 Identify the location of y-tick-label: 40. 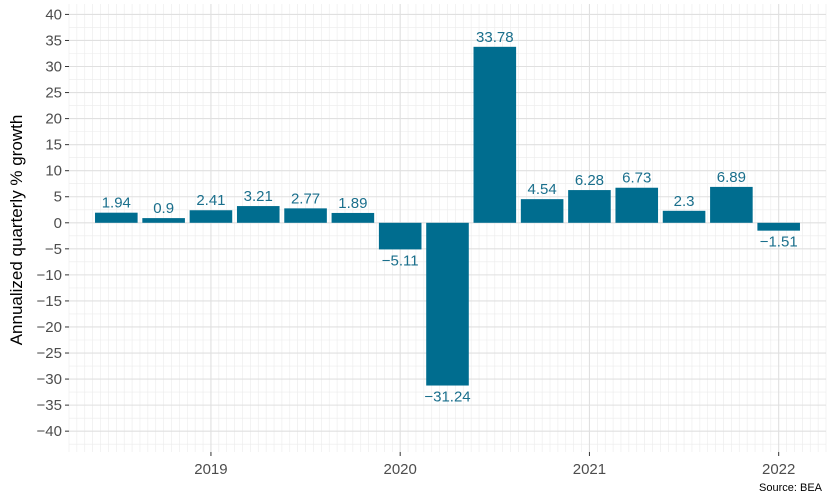
(53, 14).